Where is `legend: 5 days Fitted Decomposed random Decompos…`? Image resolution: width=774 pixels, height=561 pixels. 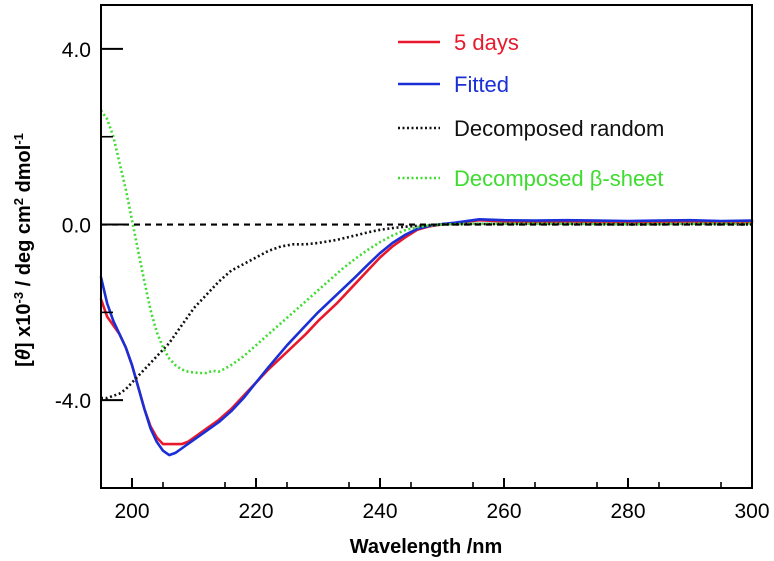
legend: 5 days Fitted Decomposed random Decompos… is located at coordinates (531, 110).